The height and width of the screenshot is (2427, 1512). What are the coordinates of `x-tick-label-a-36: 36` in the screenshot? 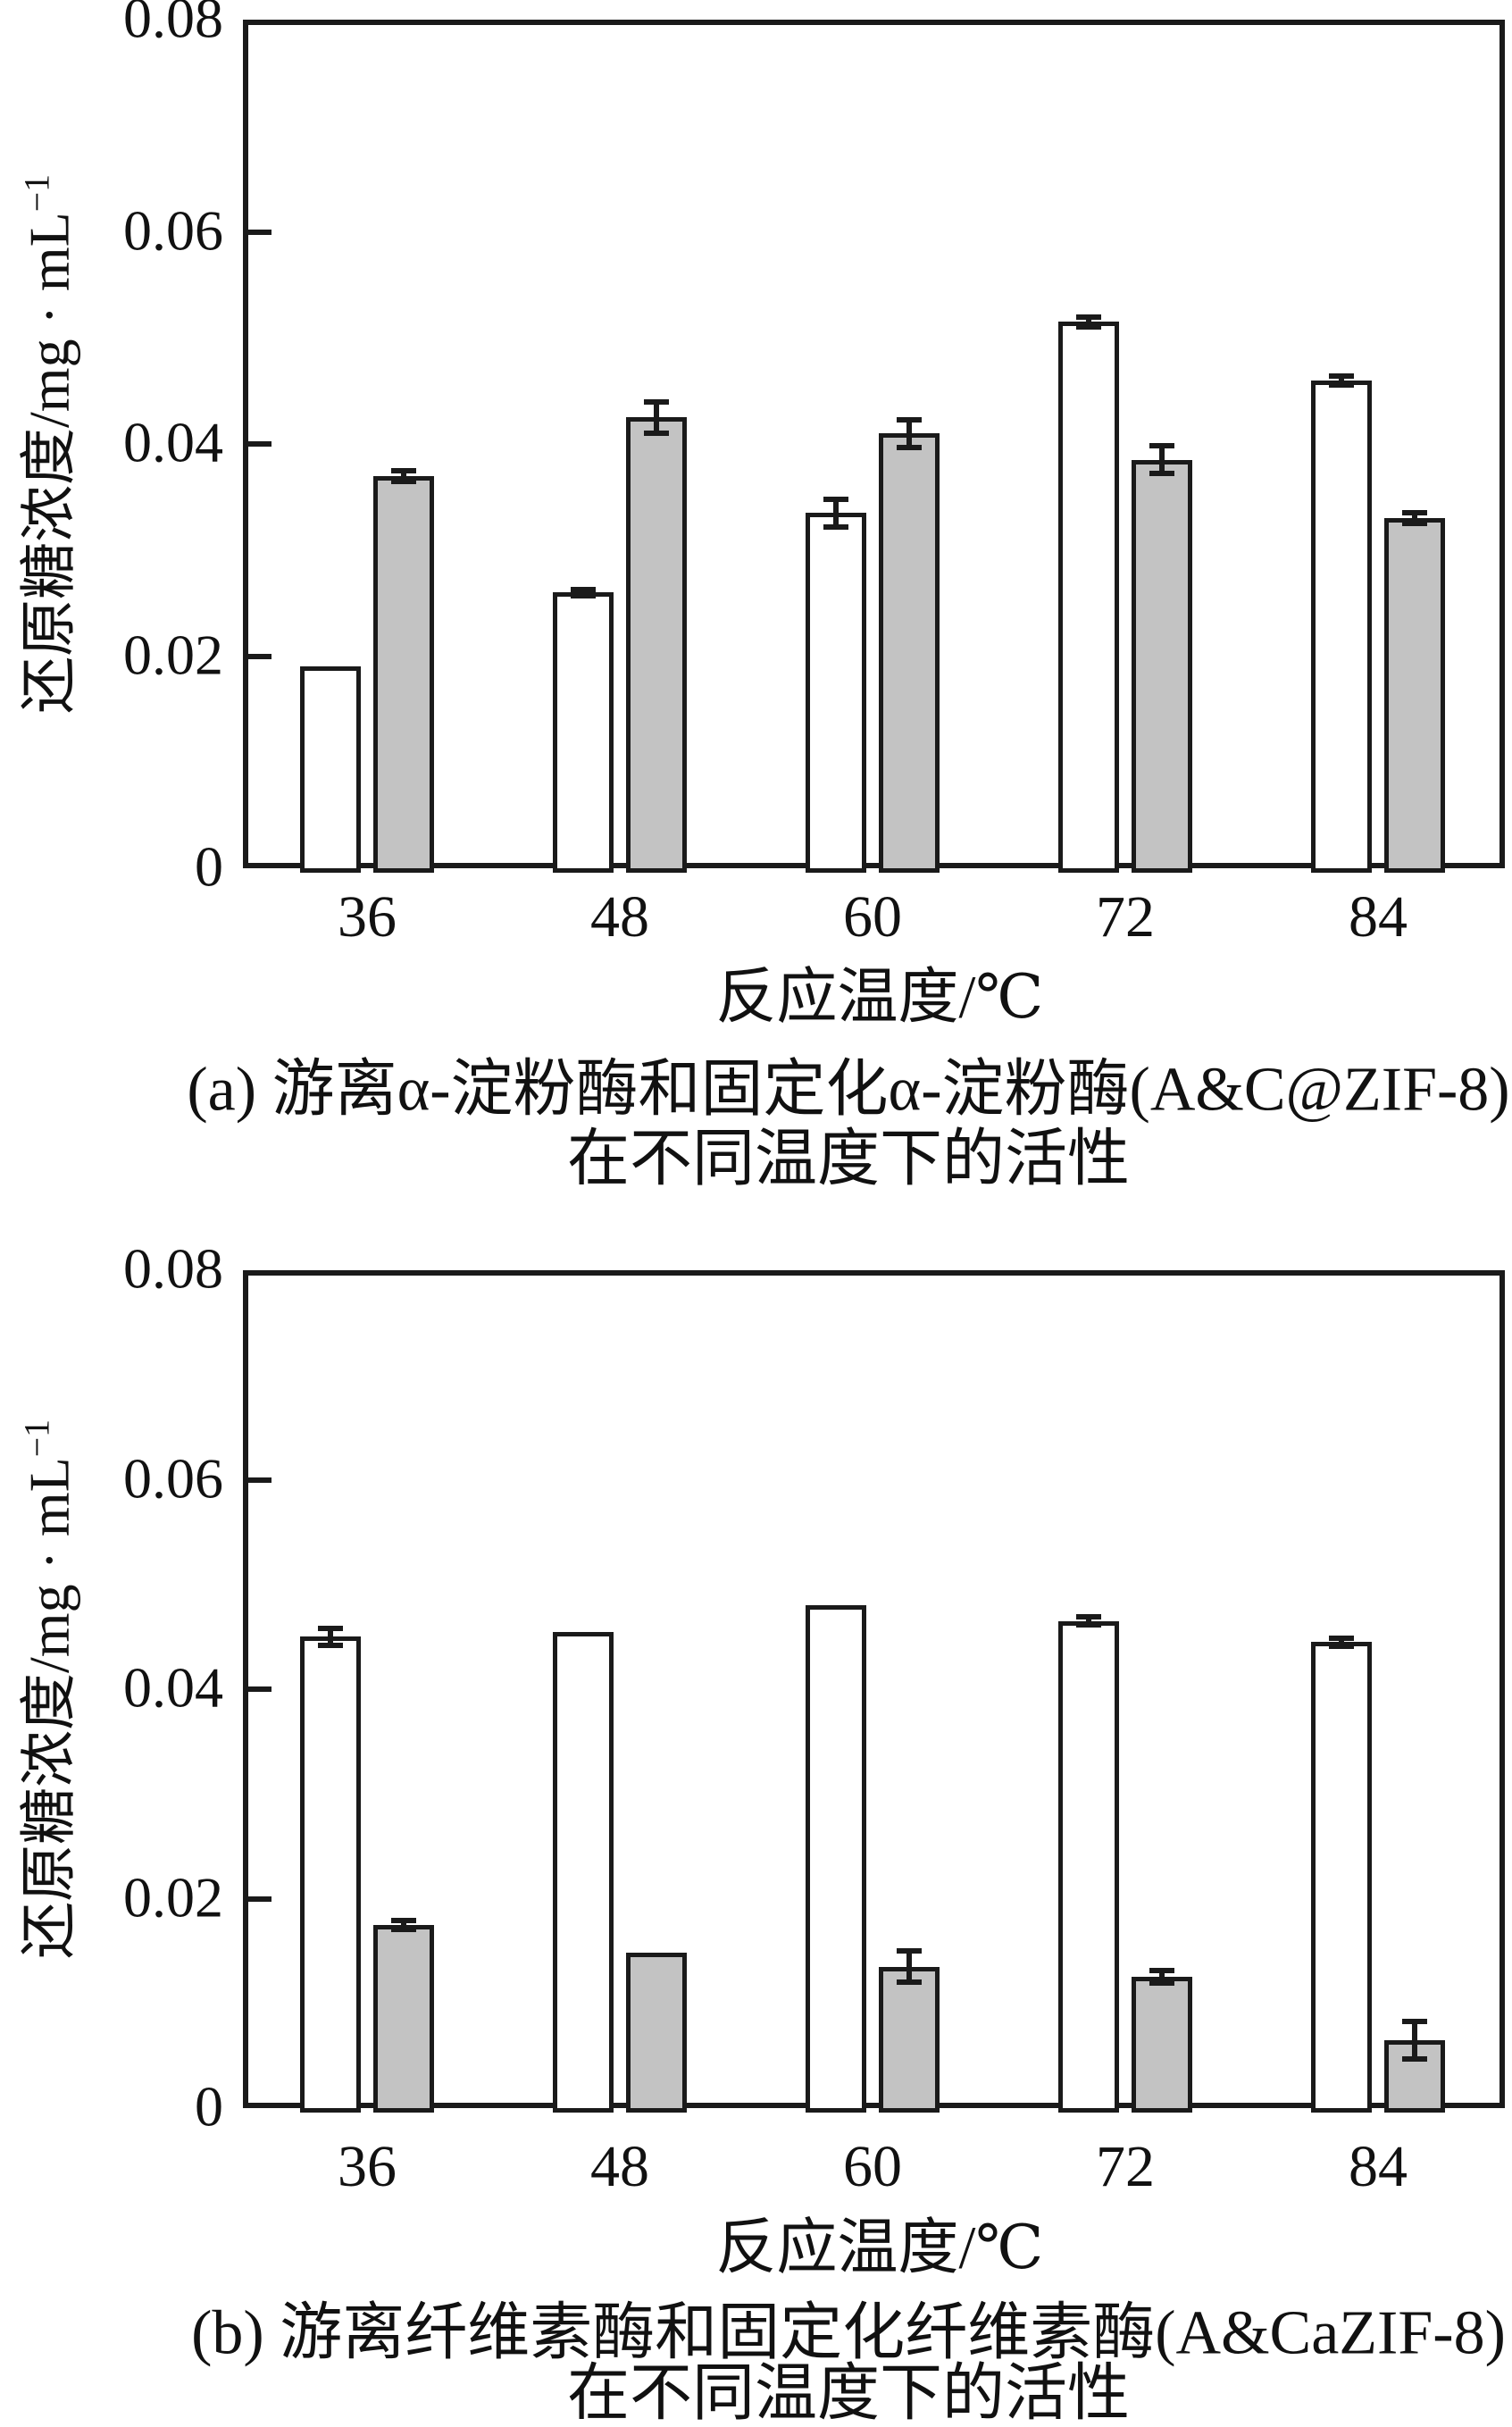 It's located at (367, 917).